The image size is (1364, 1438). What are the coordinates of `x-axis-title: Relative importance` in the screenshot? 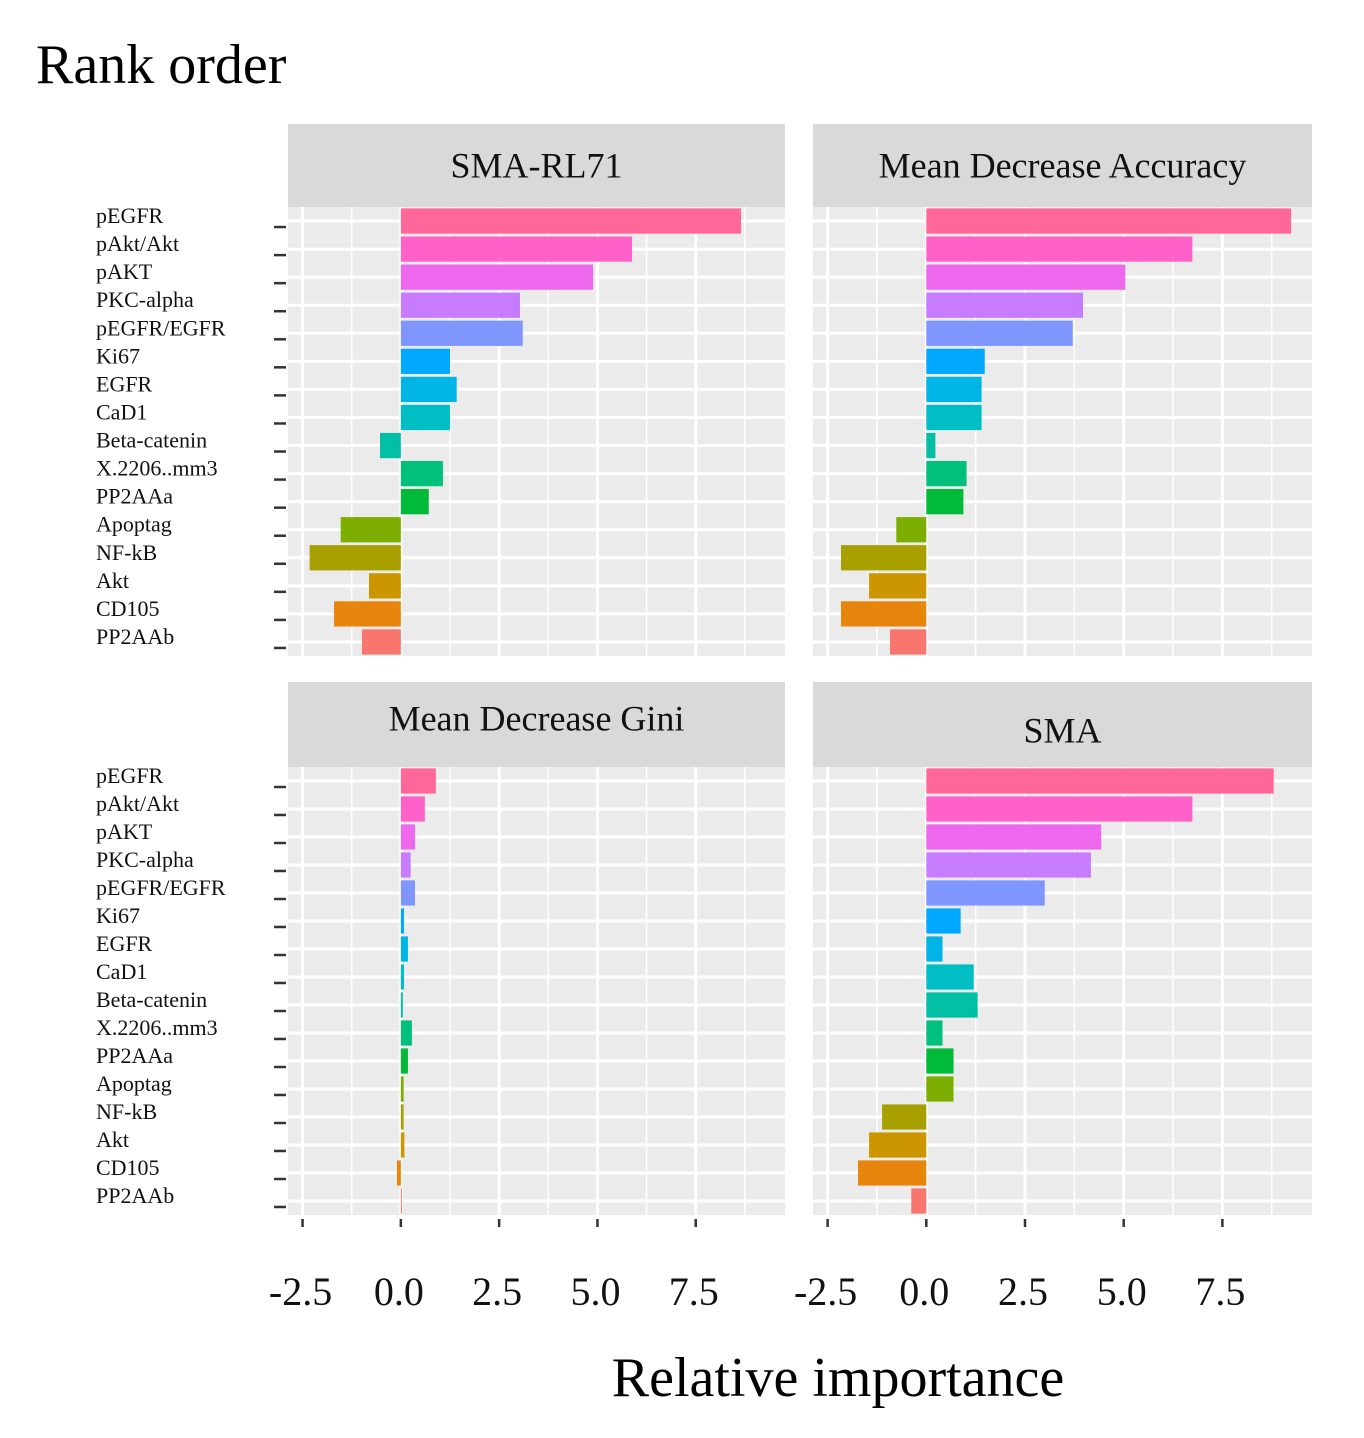 It's located at (838, 1378).